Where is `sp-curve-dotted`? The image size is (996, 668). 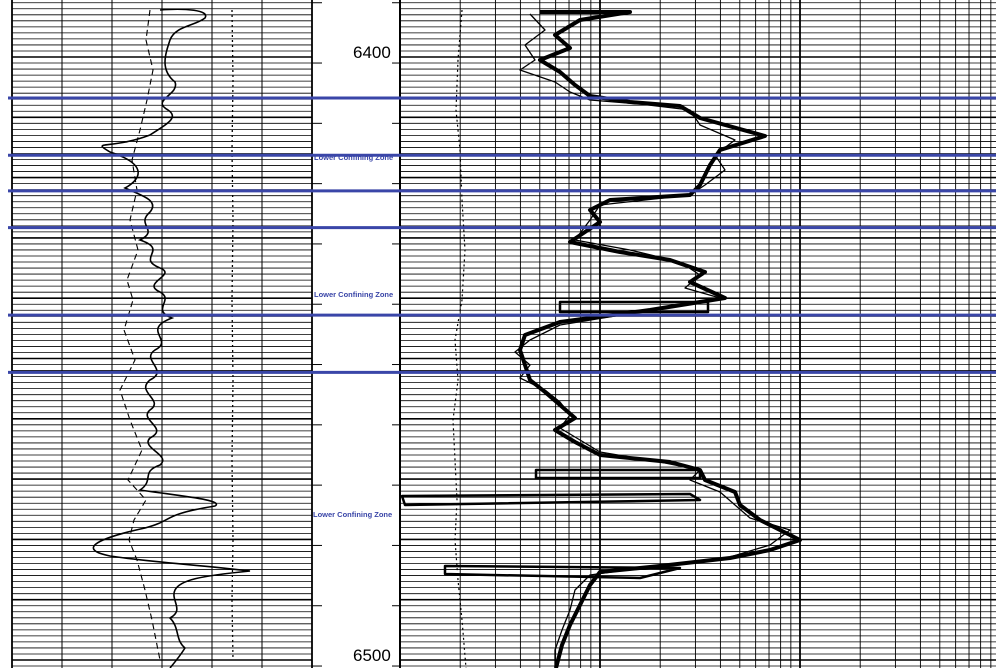 sp-curve-dotted is located at coordinates (232, 335).